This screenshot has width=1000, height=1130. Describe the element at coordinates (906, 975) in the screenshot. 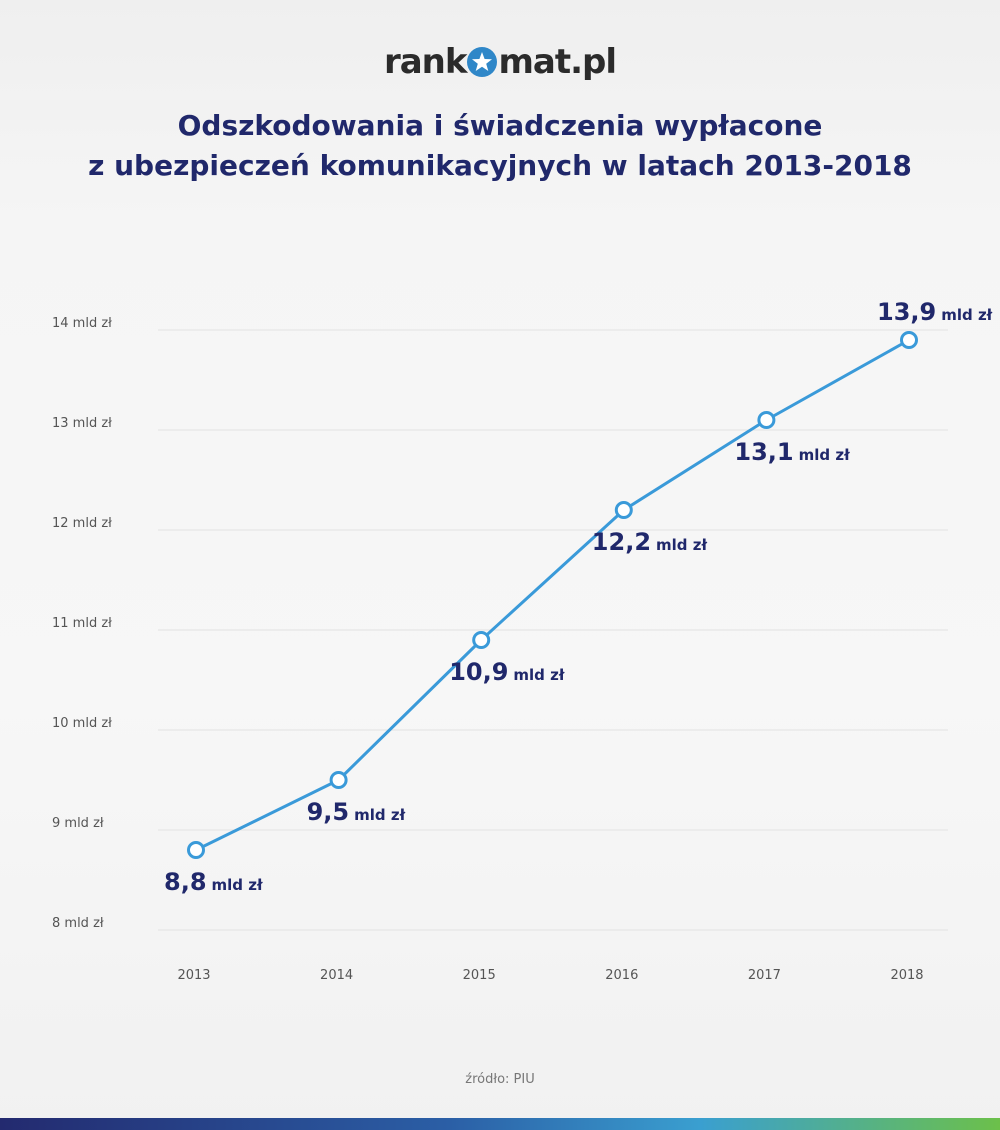

I see `x-tick-label: 2018` at that location.